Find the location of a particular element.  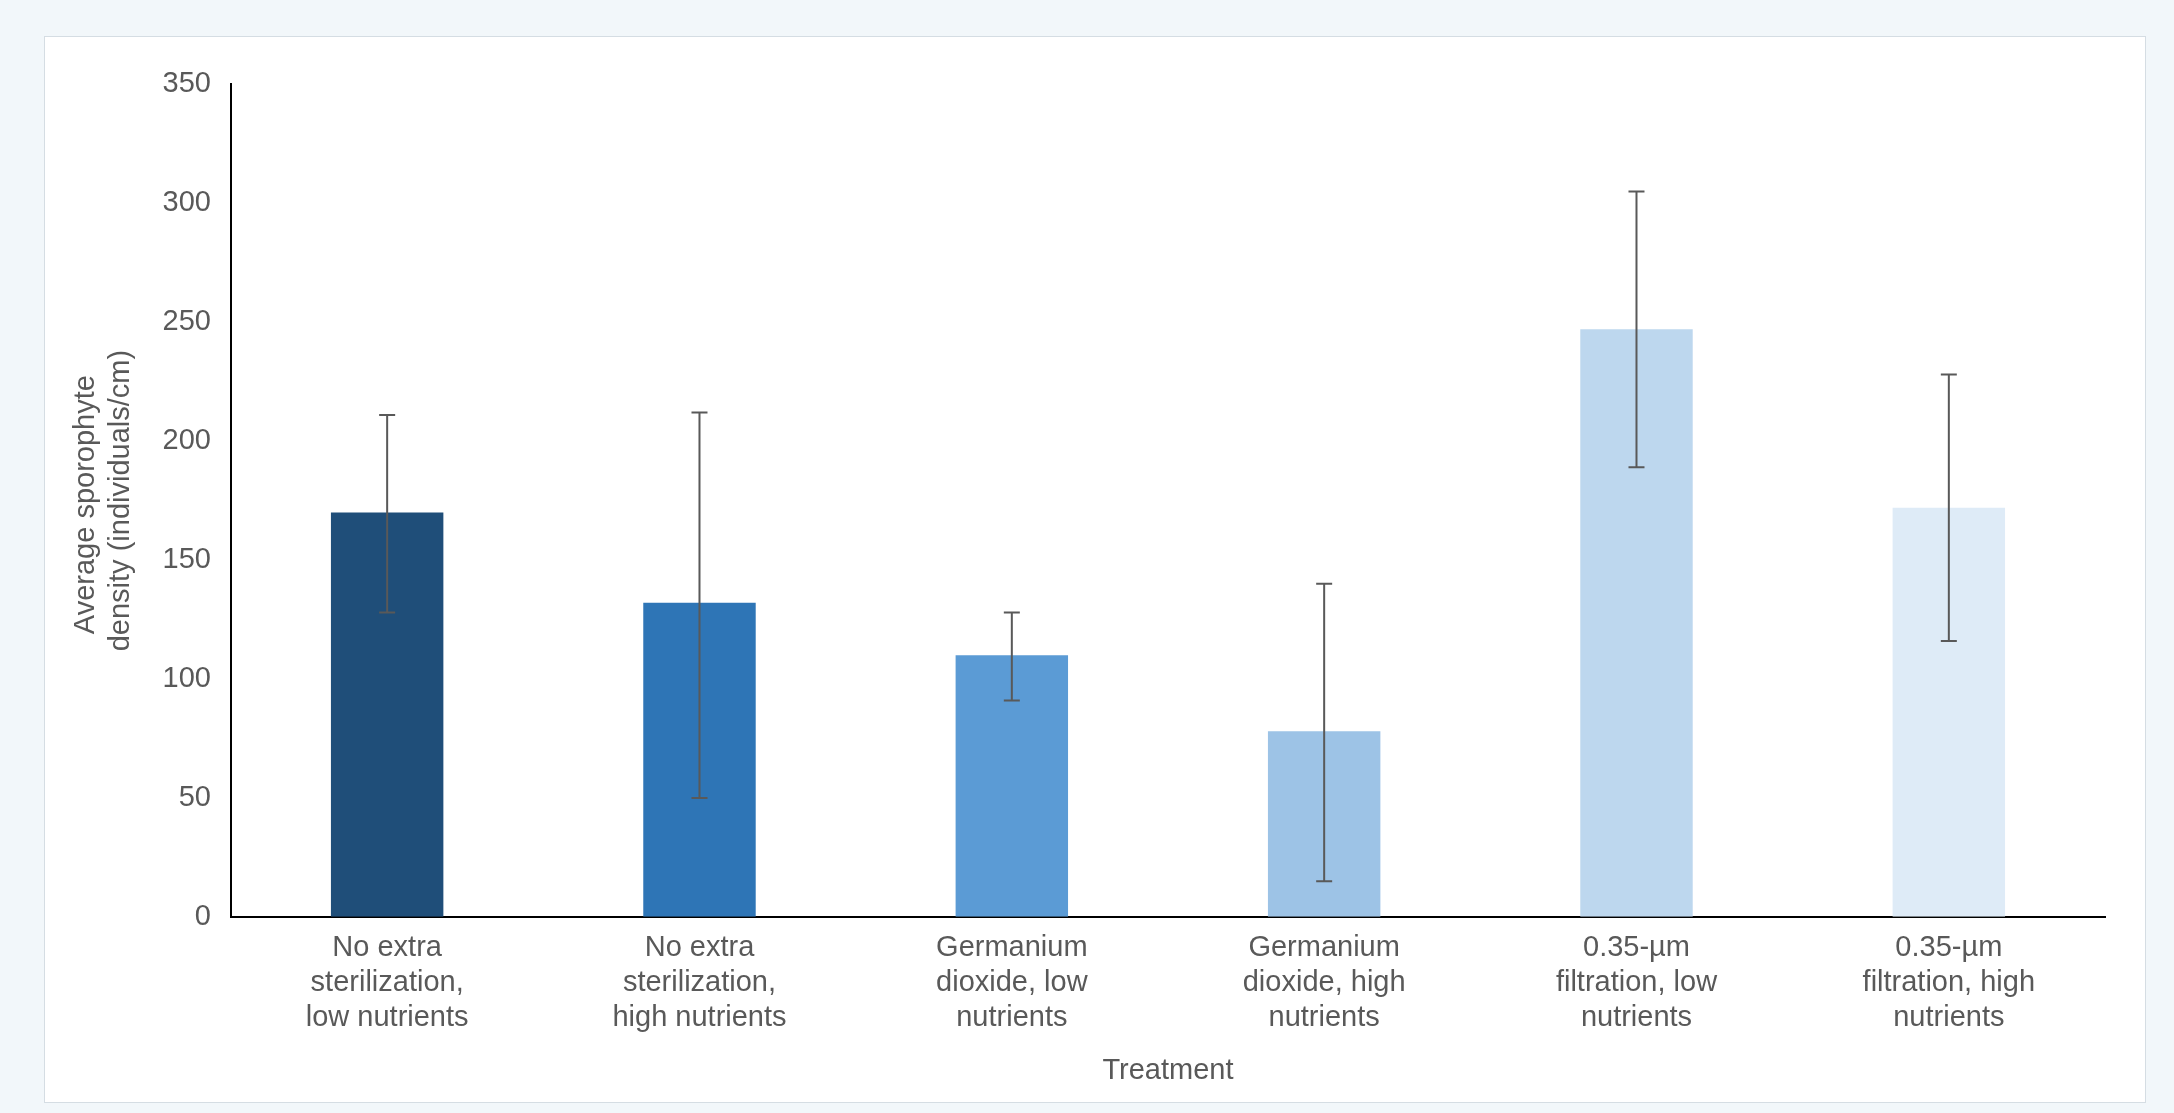

y-tick-label: 0 is located at coordinates (202, 914).